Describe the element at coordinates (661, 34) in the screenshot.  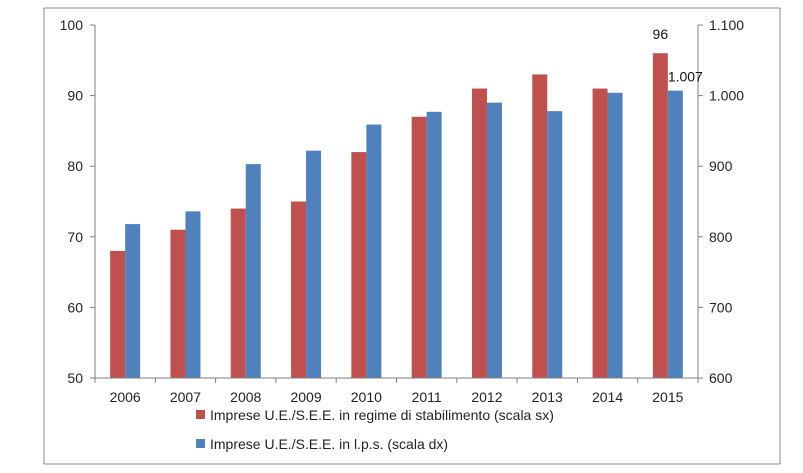
I see `data-label: 96` at that location.